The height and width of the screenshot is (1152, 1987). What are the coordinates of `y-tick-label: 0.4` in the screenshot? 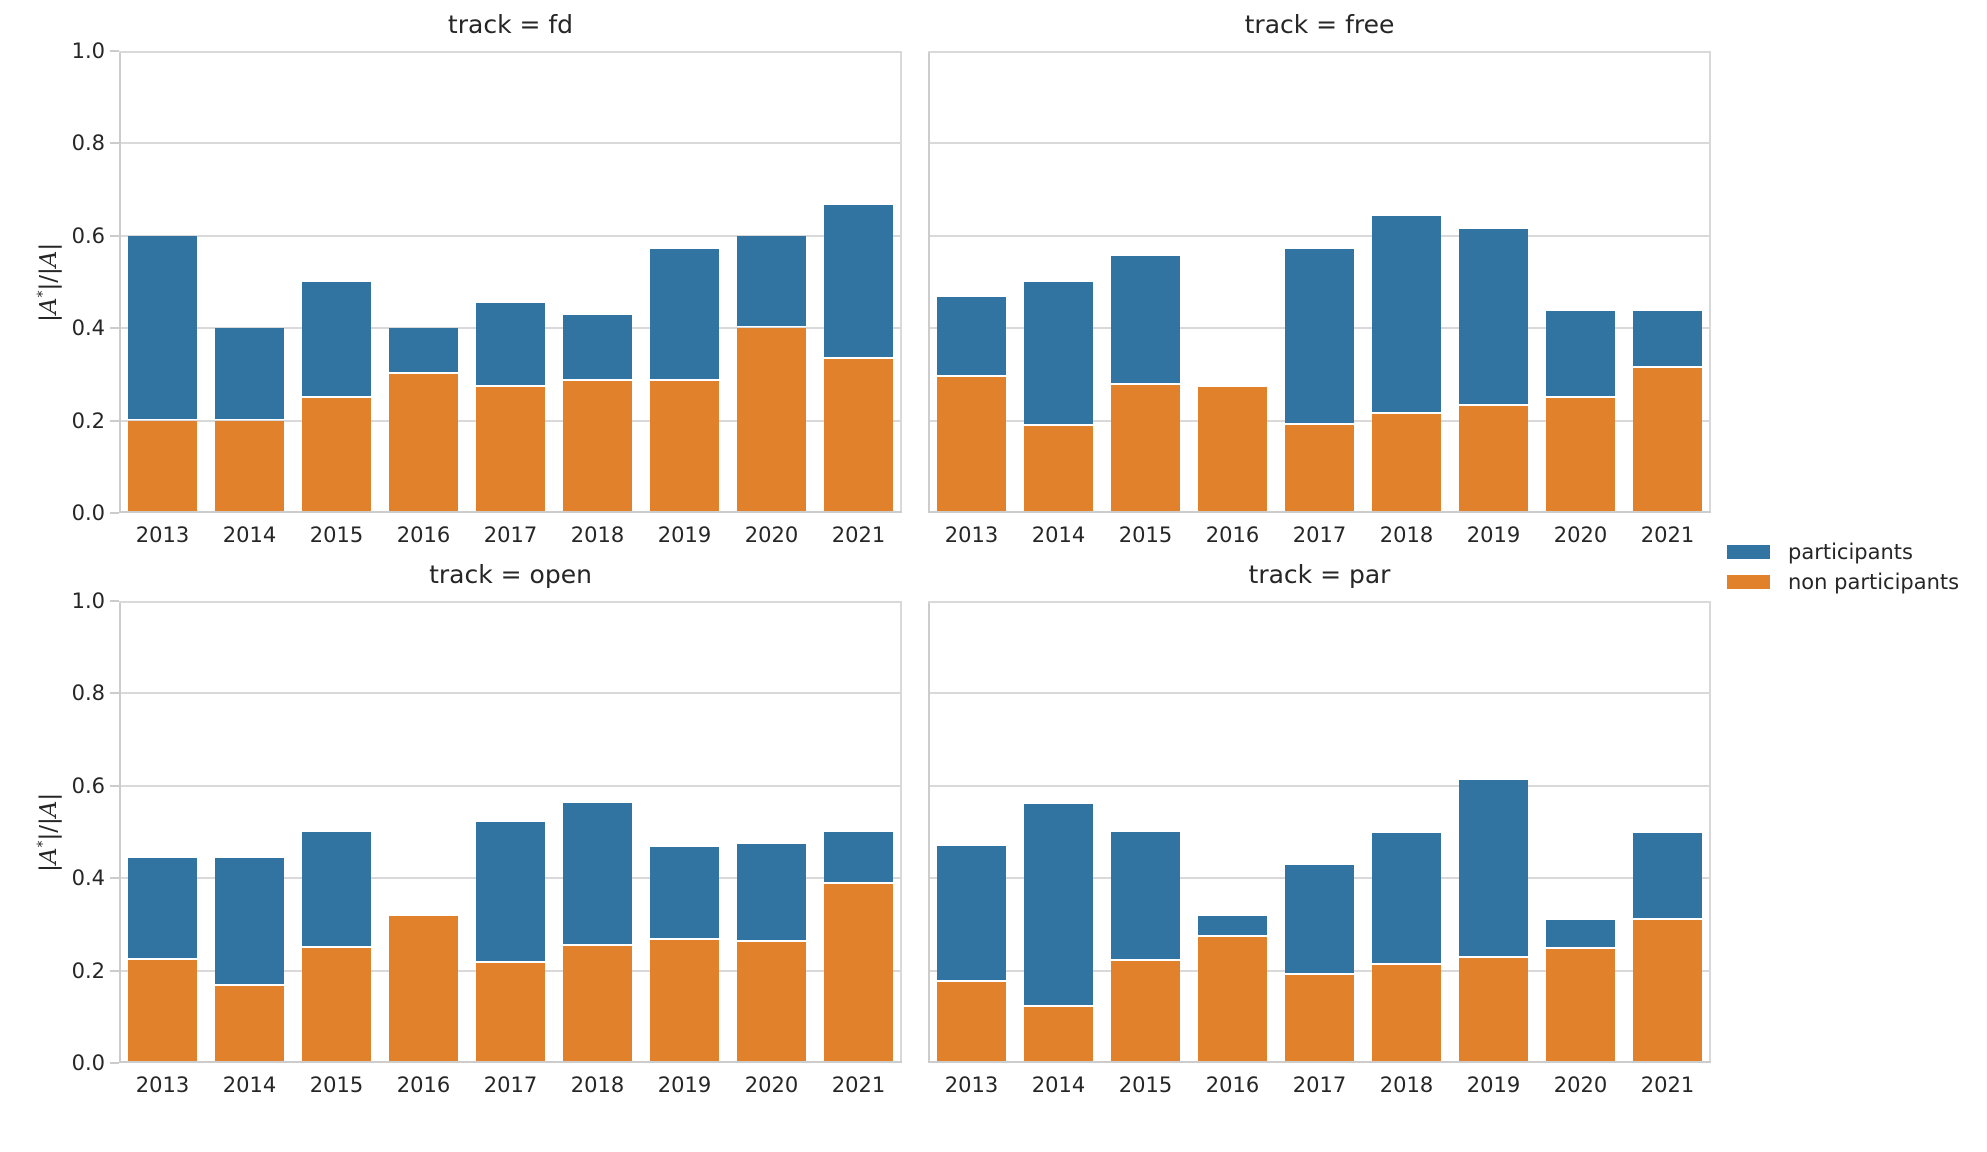 It's located at (88, 328).